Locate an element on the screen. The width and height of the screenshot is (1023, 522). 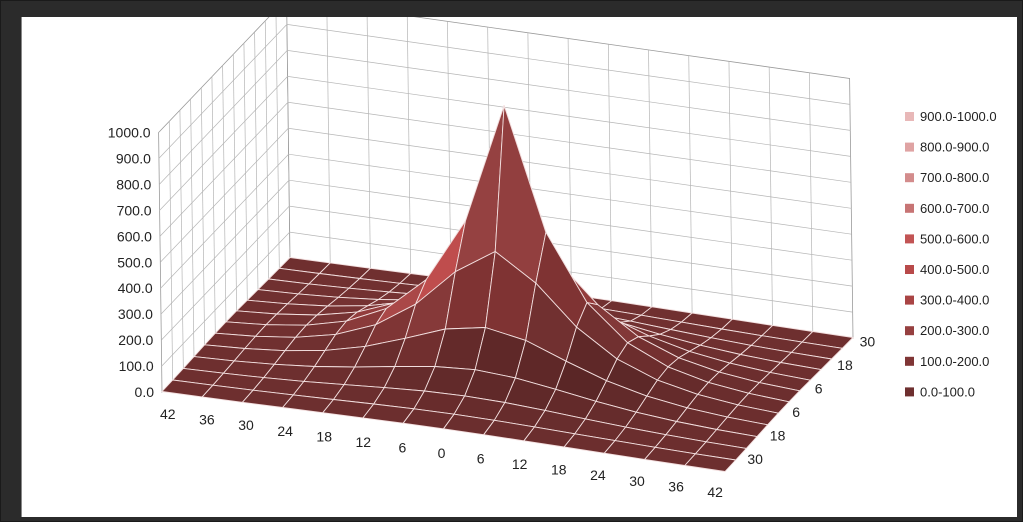
x-tick-label: 0 is located at coordinates (442, 453).